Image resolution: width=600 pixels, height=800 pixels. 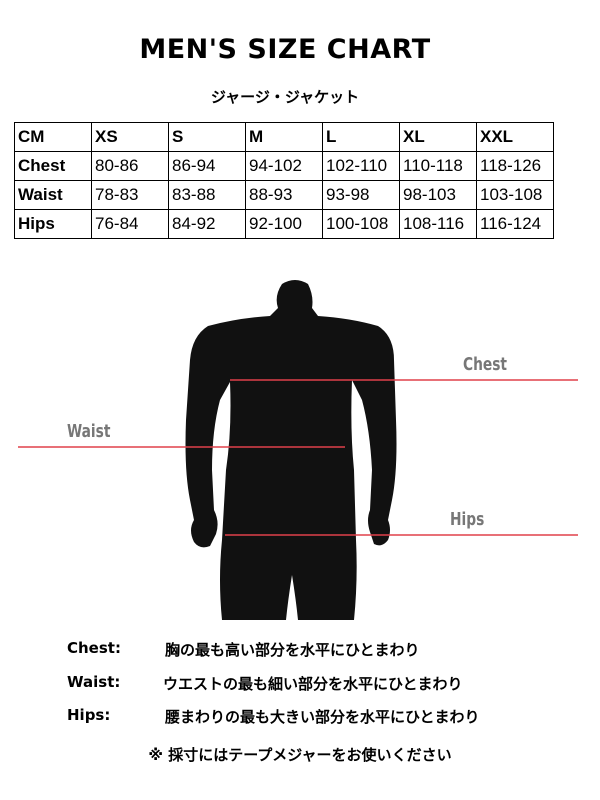 I want to click on page-title: MEN'S SIZE CHART, so click(x=285, y=49).